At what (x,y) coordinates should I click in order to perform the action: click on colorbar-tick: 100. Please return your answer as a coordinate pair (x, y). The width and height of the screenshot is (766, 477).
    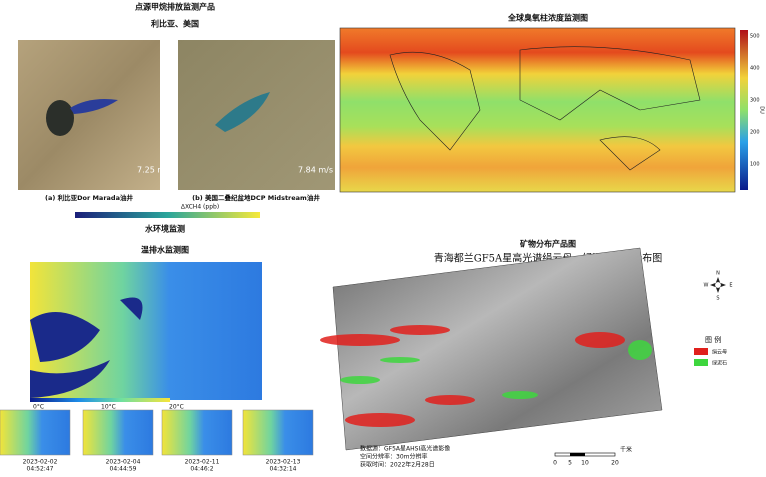
    Looking at the image, I should click on (755, 165).